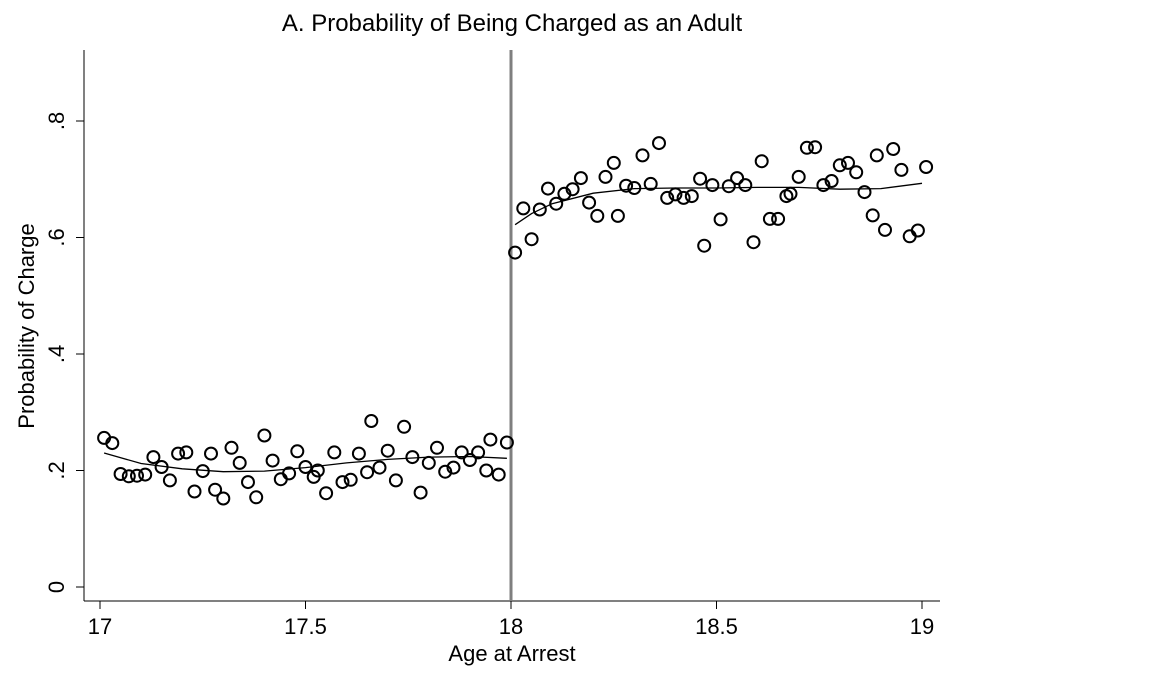  I want to click on x-tick-label: 19, so click(922, 626).